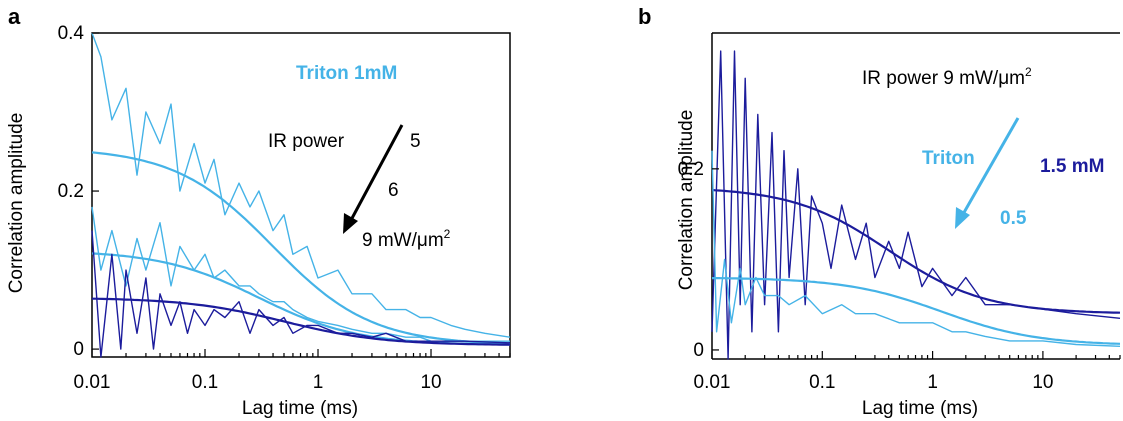  I want to click on series-data-line, so click(300, 274).